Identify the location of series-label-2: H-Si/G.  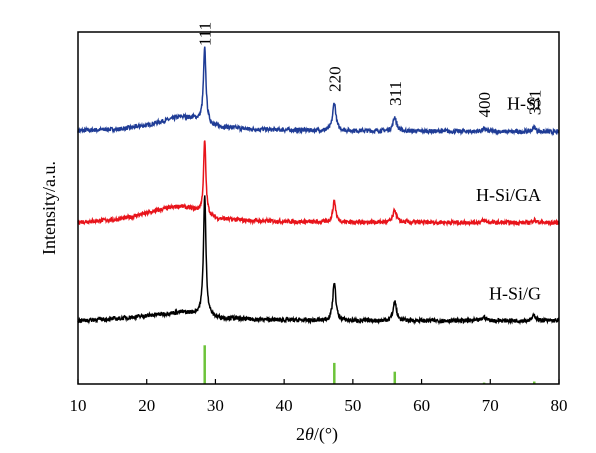
(515, 294).